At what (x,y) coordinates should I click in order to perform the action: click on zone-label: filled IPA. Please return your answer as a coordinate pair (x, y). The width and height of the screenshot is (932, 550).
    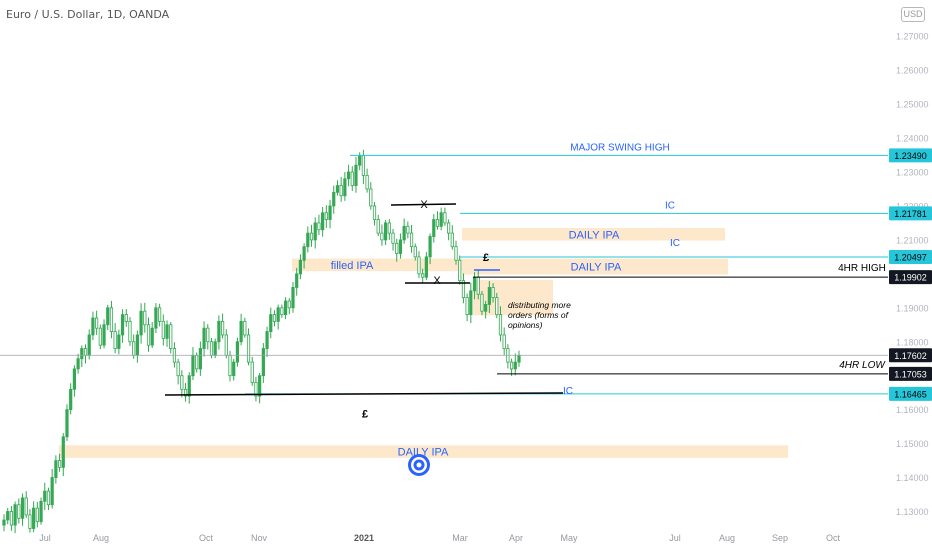
    Looking at the image, I should click on (352, 266).